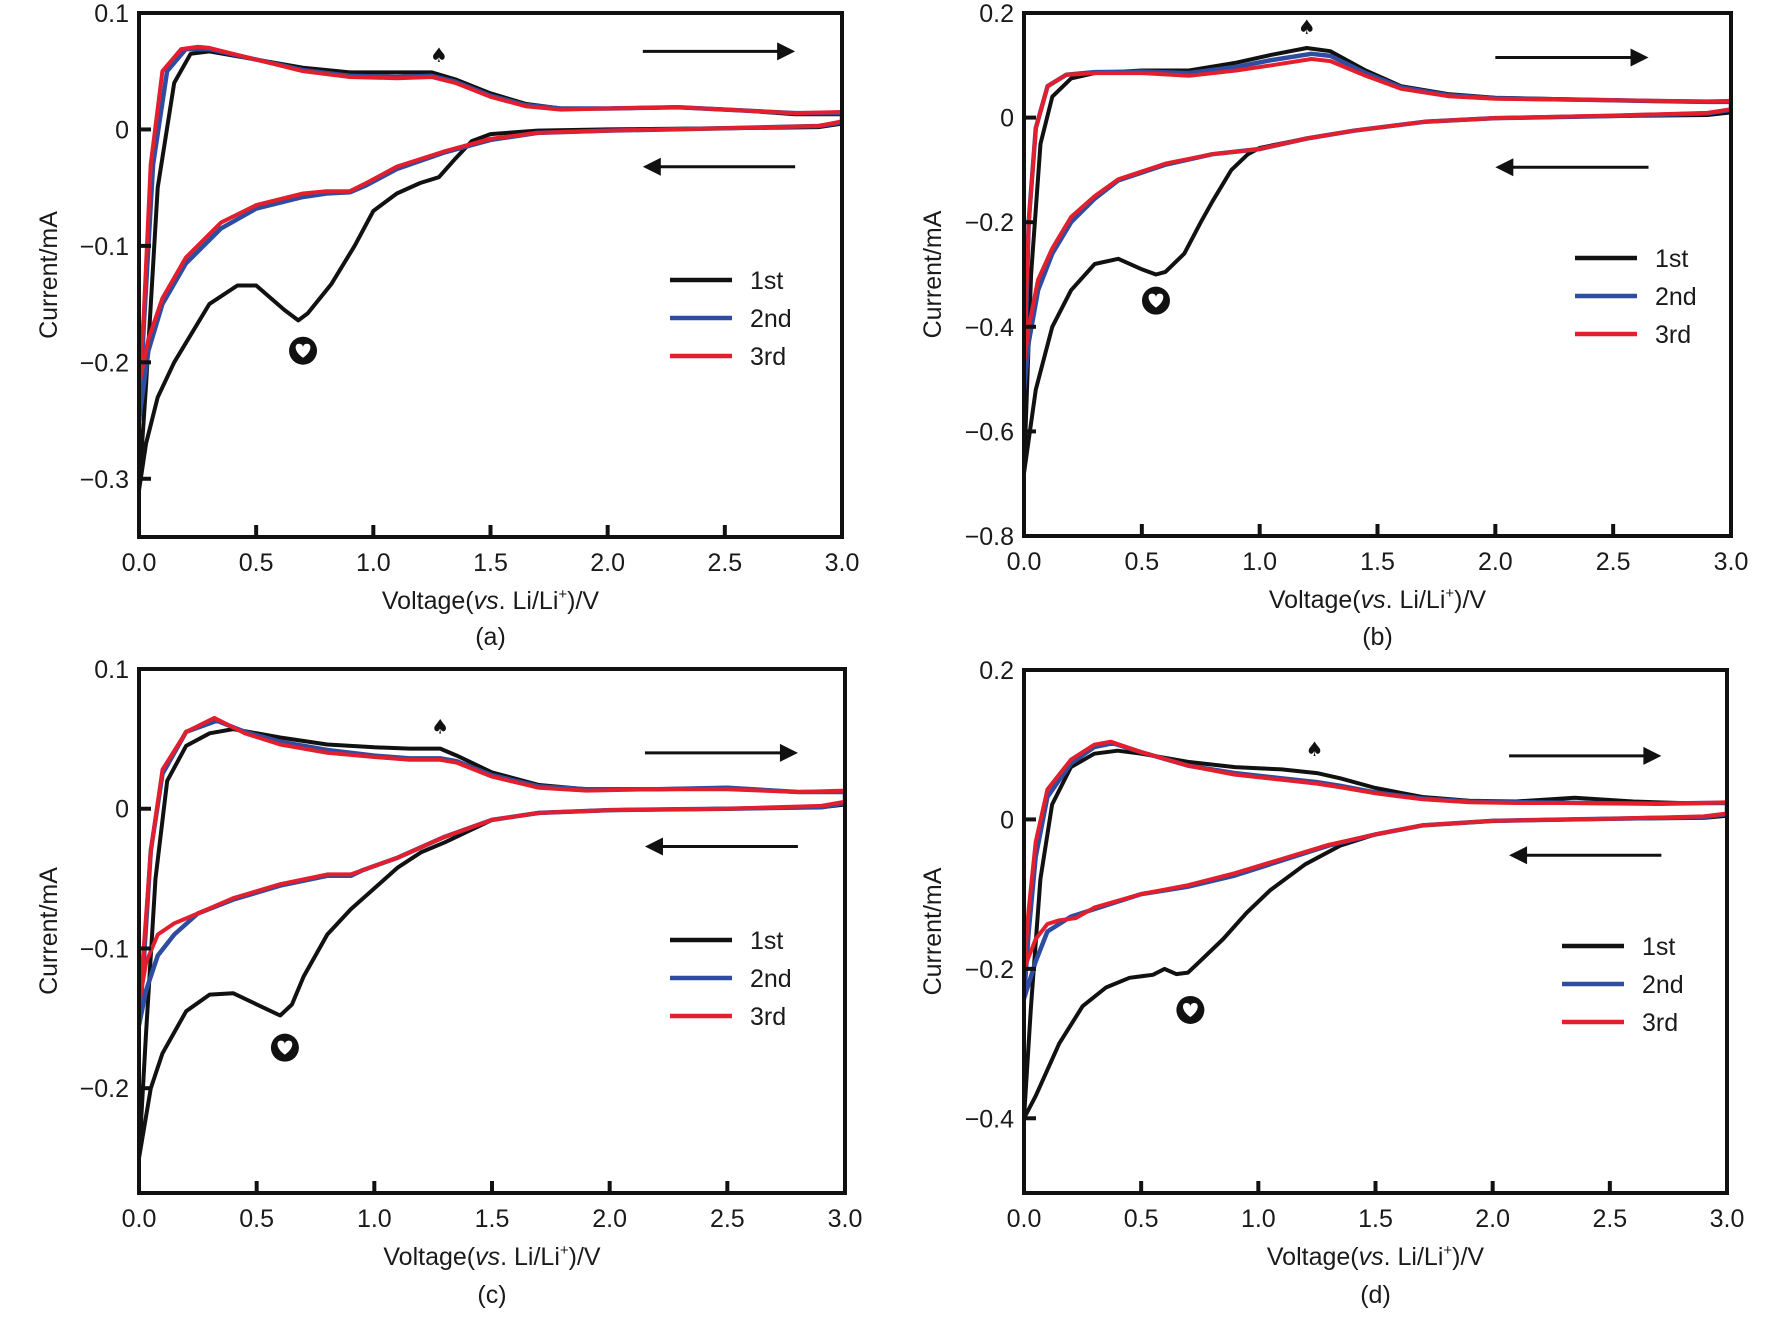 This screenshot has width=1783, height=1321. Describe the element at coordinates (1375, 1295) in the screenshot. I see `panel-label: (d)` at that location.